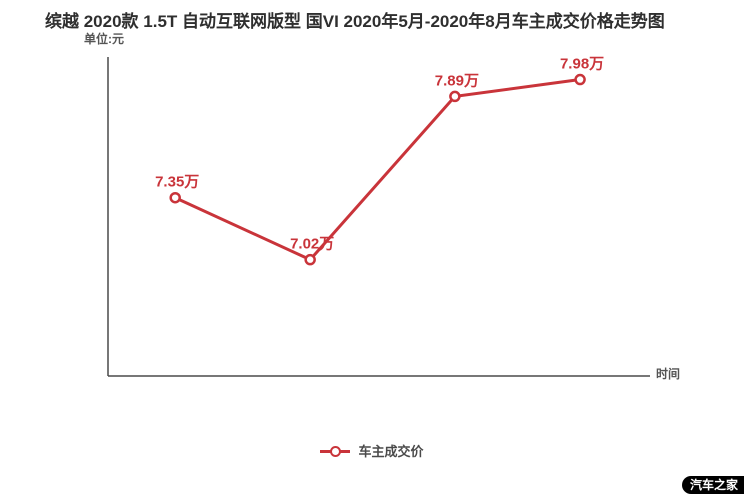  What do you see at coordinates (582, 64) in the screenshot?
I see `data-point-label: 7.98万` at bounding box center [582, 64].